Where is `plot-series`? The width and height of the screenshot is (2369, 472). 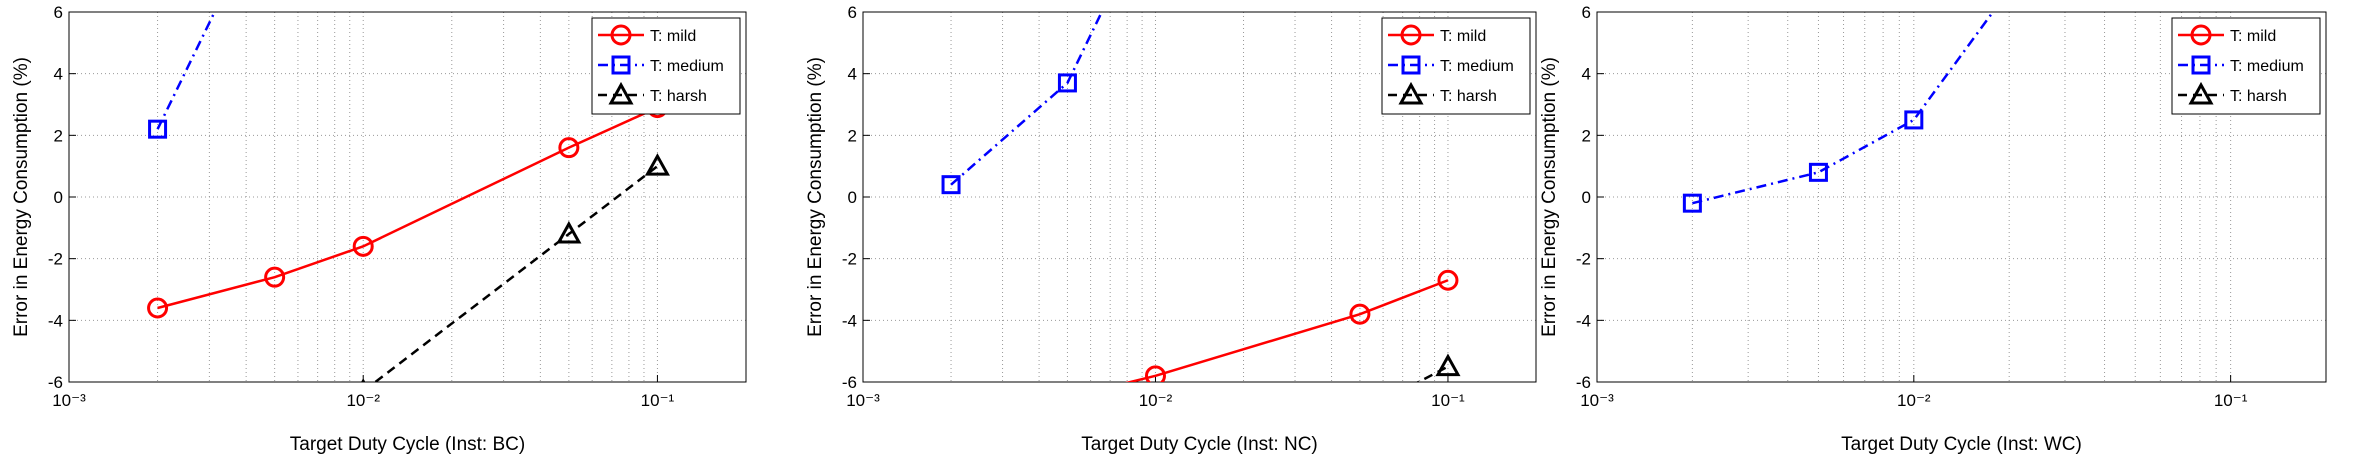 plot-series is located at coordinates (1838, 112).